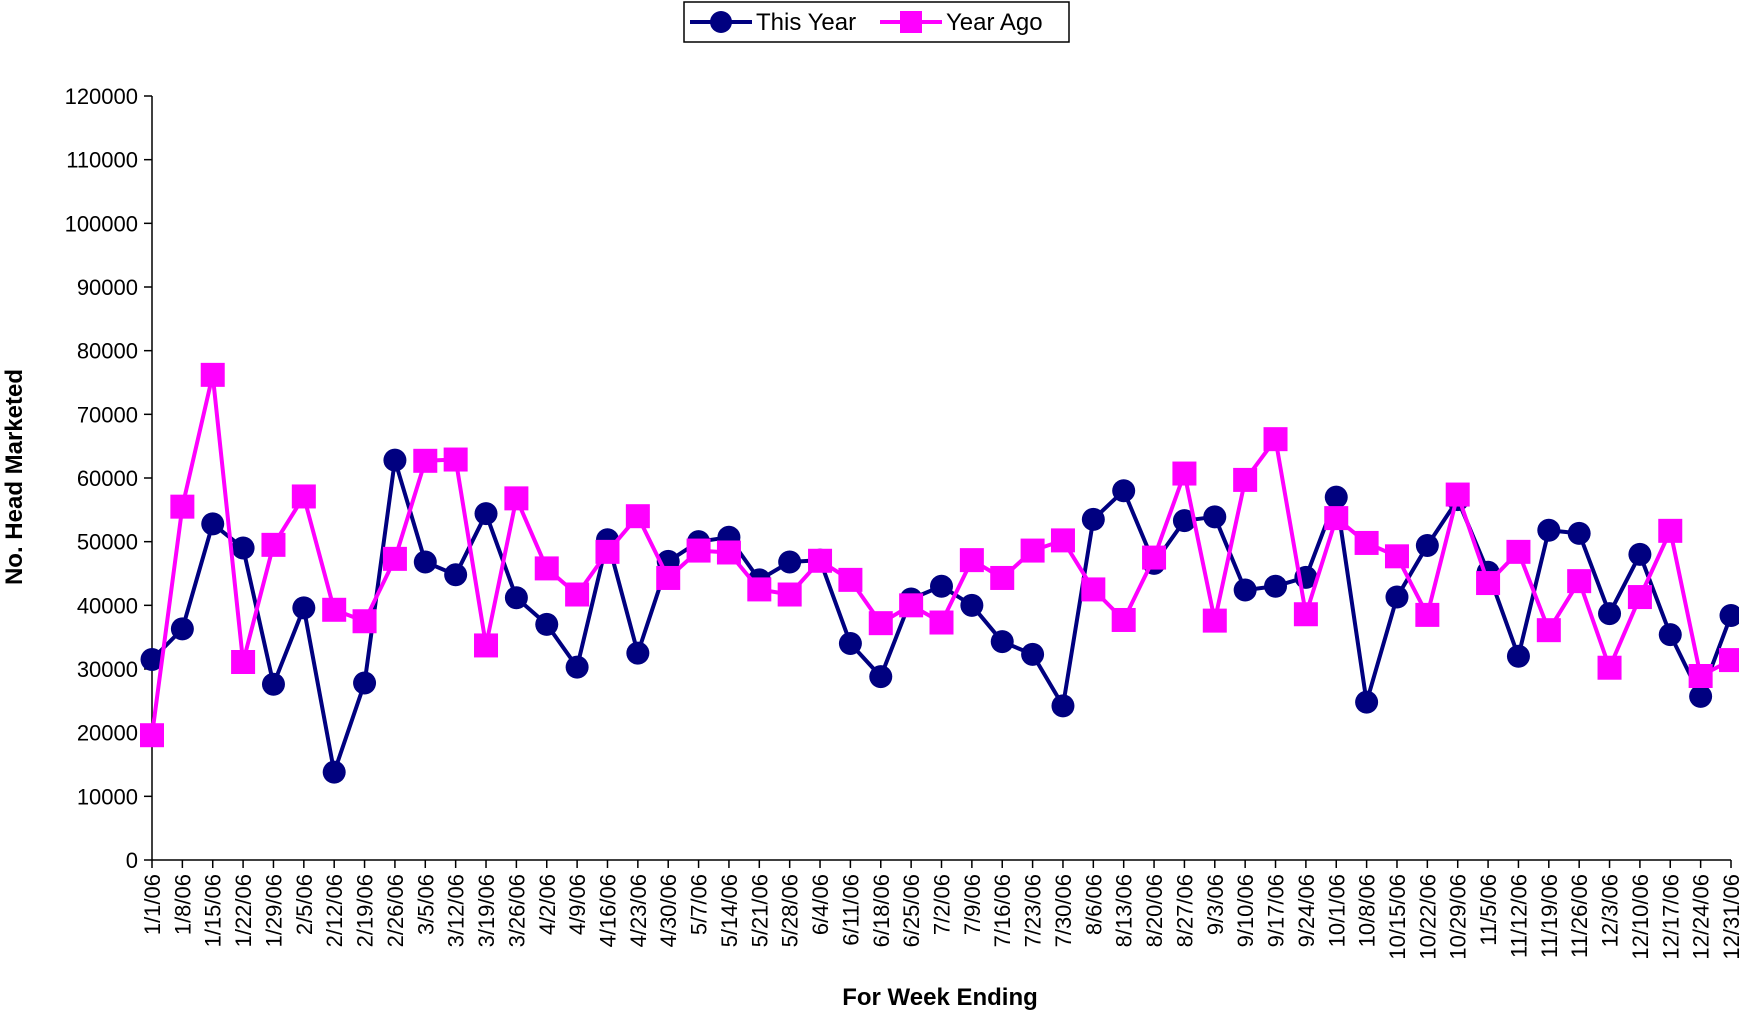 This screenshot has height=1013, width=1739. What do you see at coordinates (107, 542) in the screenshot?
I see `y-tick-label: 50000` at bounding box center [107, 542].